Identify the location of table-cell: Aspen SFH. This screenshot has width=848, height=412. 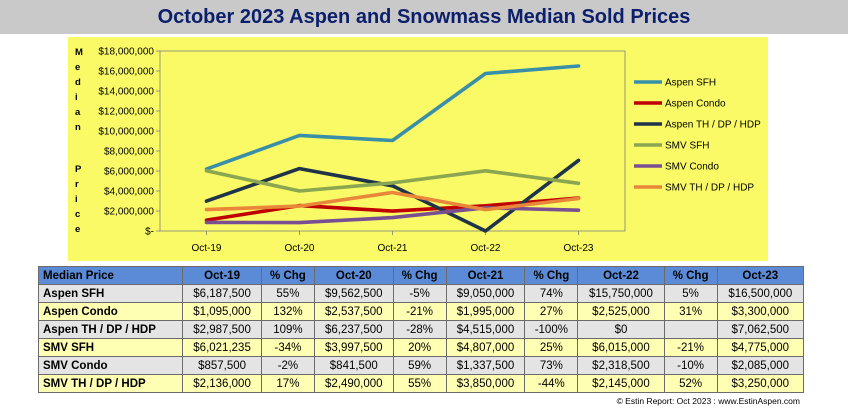
(110, 293).